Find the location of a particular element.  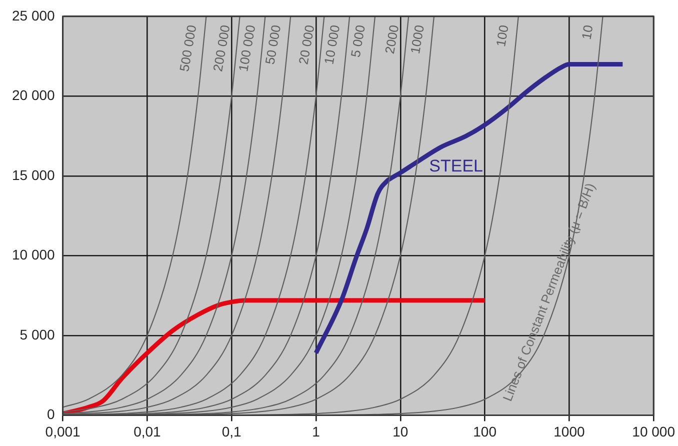

x-tick-label: 0,1 is located at coordinates (232, 431).